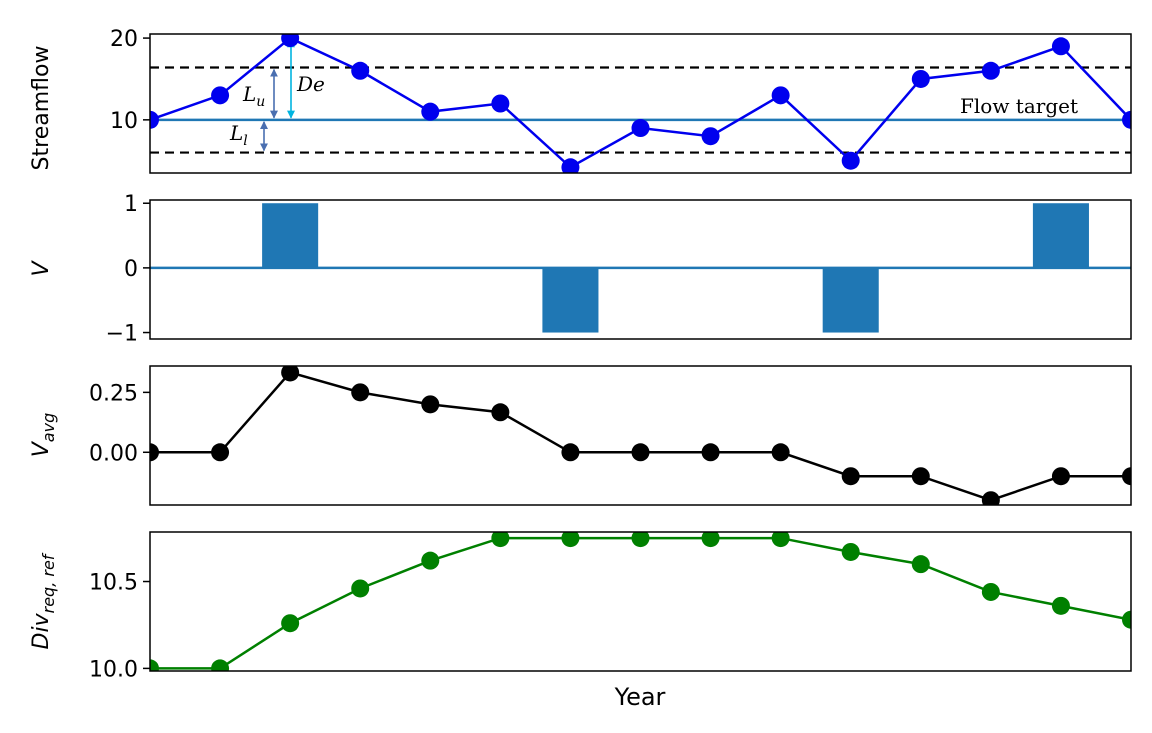 This screenshot has height=733, width=1152. I want to click on ytick-label: −1, so click(122, 334).